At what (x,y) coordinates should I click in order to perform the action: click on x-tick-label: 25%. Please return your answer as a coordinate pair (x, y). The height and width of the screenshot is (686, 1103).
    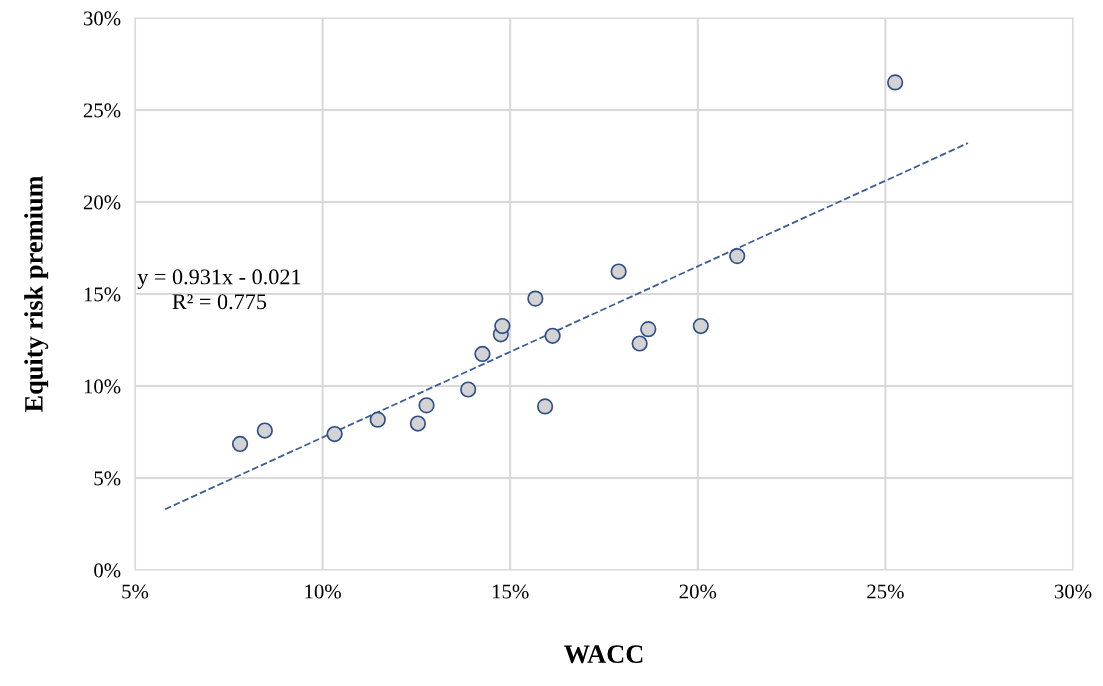
    Looking at the image, I should click on (885, 591).